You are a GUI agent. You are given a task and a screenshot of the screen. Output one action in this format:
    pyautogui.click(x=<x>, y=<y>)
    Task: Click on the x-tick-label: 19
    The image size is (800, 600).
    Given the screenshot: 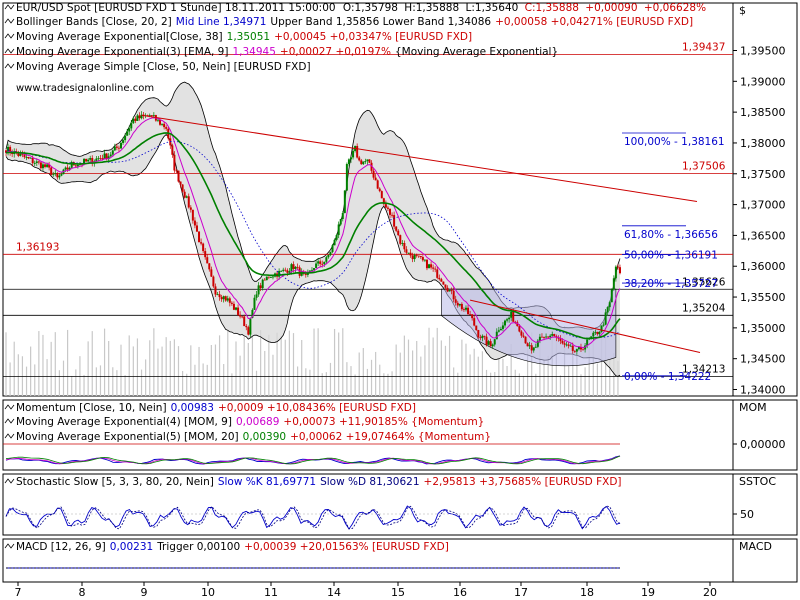 What is the action you would take?
    pyautogui.click(x=648, y=592)
    